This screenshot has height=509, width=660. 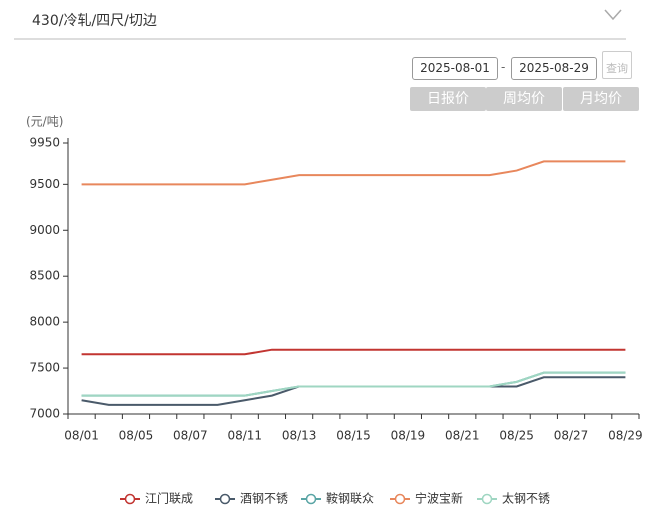 What do you see at coordinates (526, 498) in the screenshot?
I see `legend-label: 太钢不锈` at bounding box center [526, 498].